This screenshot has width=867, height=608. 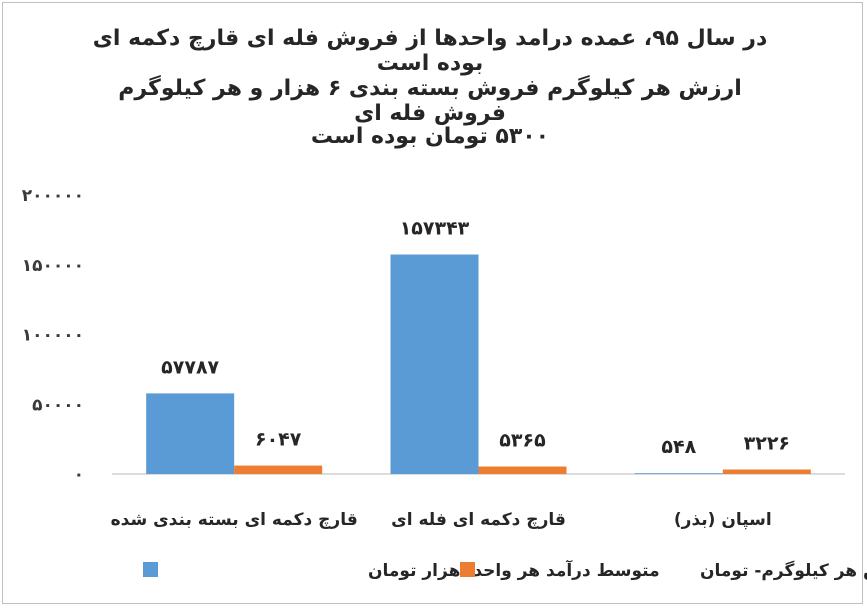 I want to click on y-tick-label: ۵۰۰۰۰, so click(x=58, y=405).